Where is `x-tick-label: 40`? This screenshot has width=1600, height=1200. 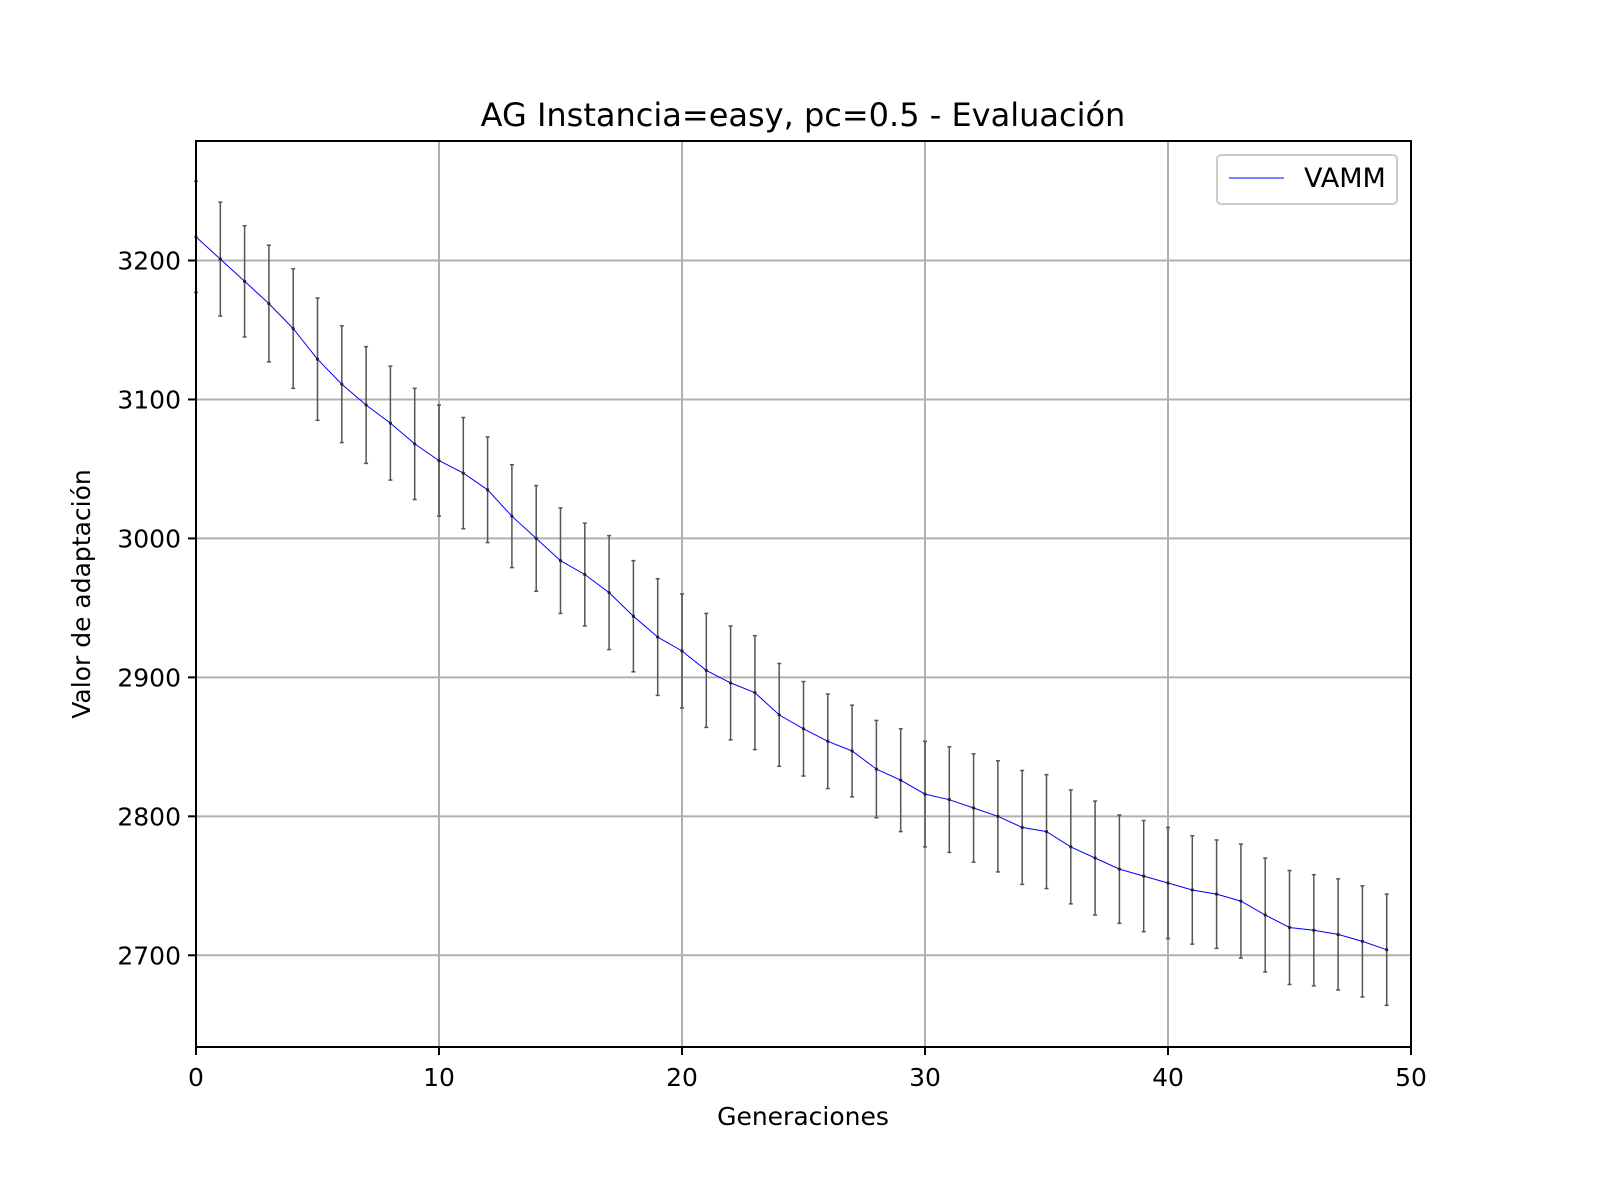
x-tick-label: 40 is located at coordinates (1168, 1077).